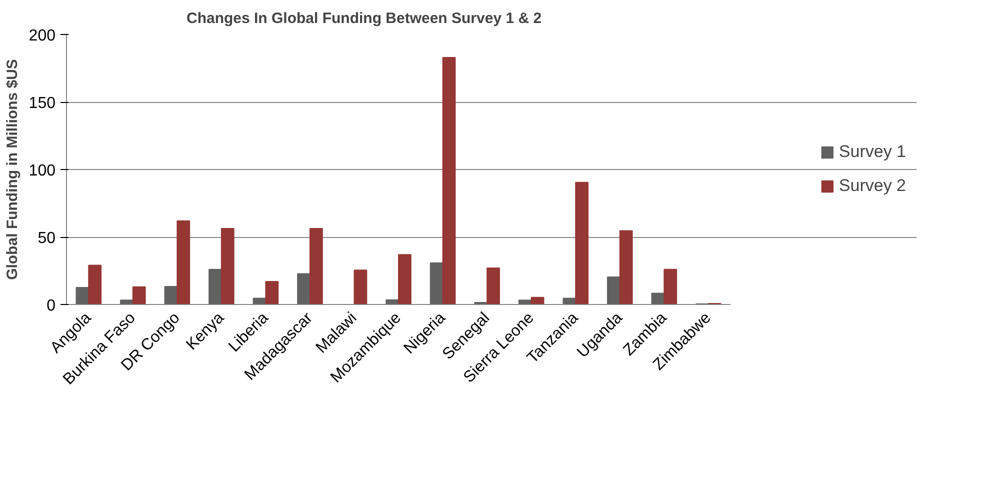 The image size is (993, 504). I want to click on y-tick-label: 50, so click(47, 238).